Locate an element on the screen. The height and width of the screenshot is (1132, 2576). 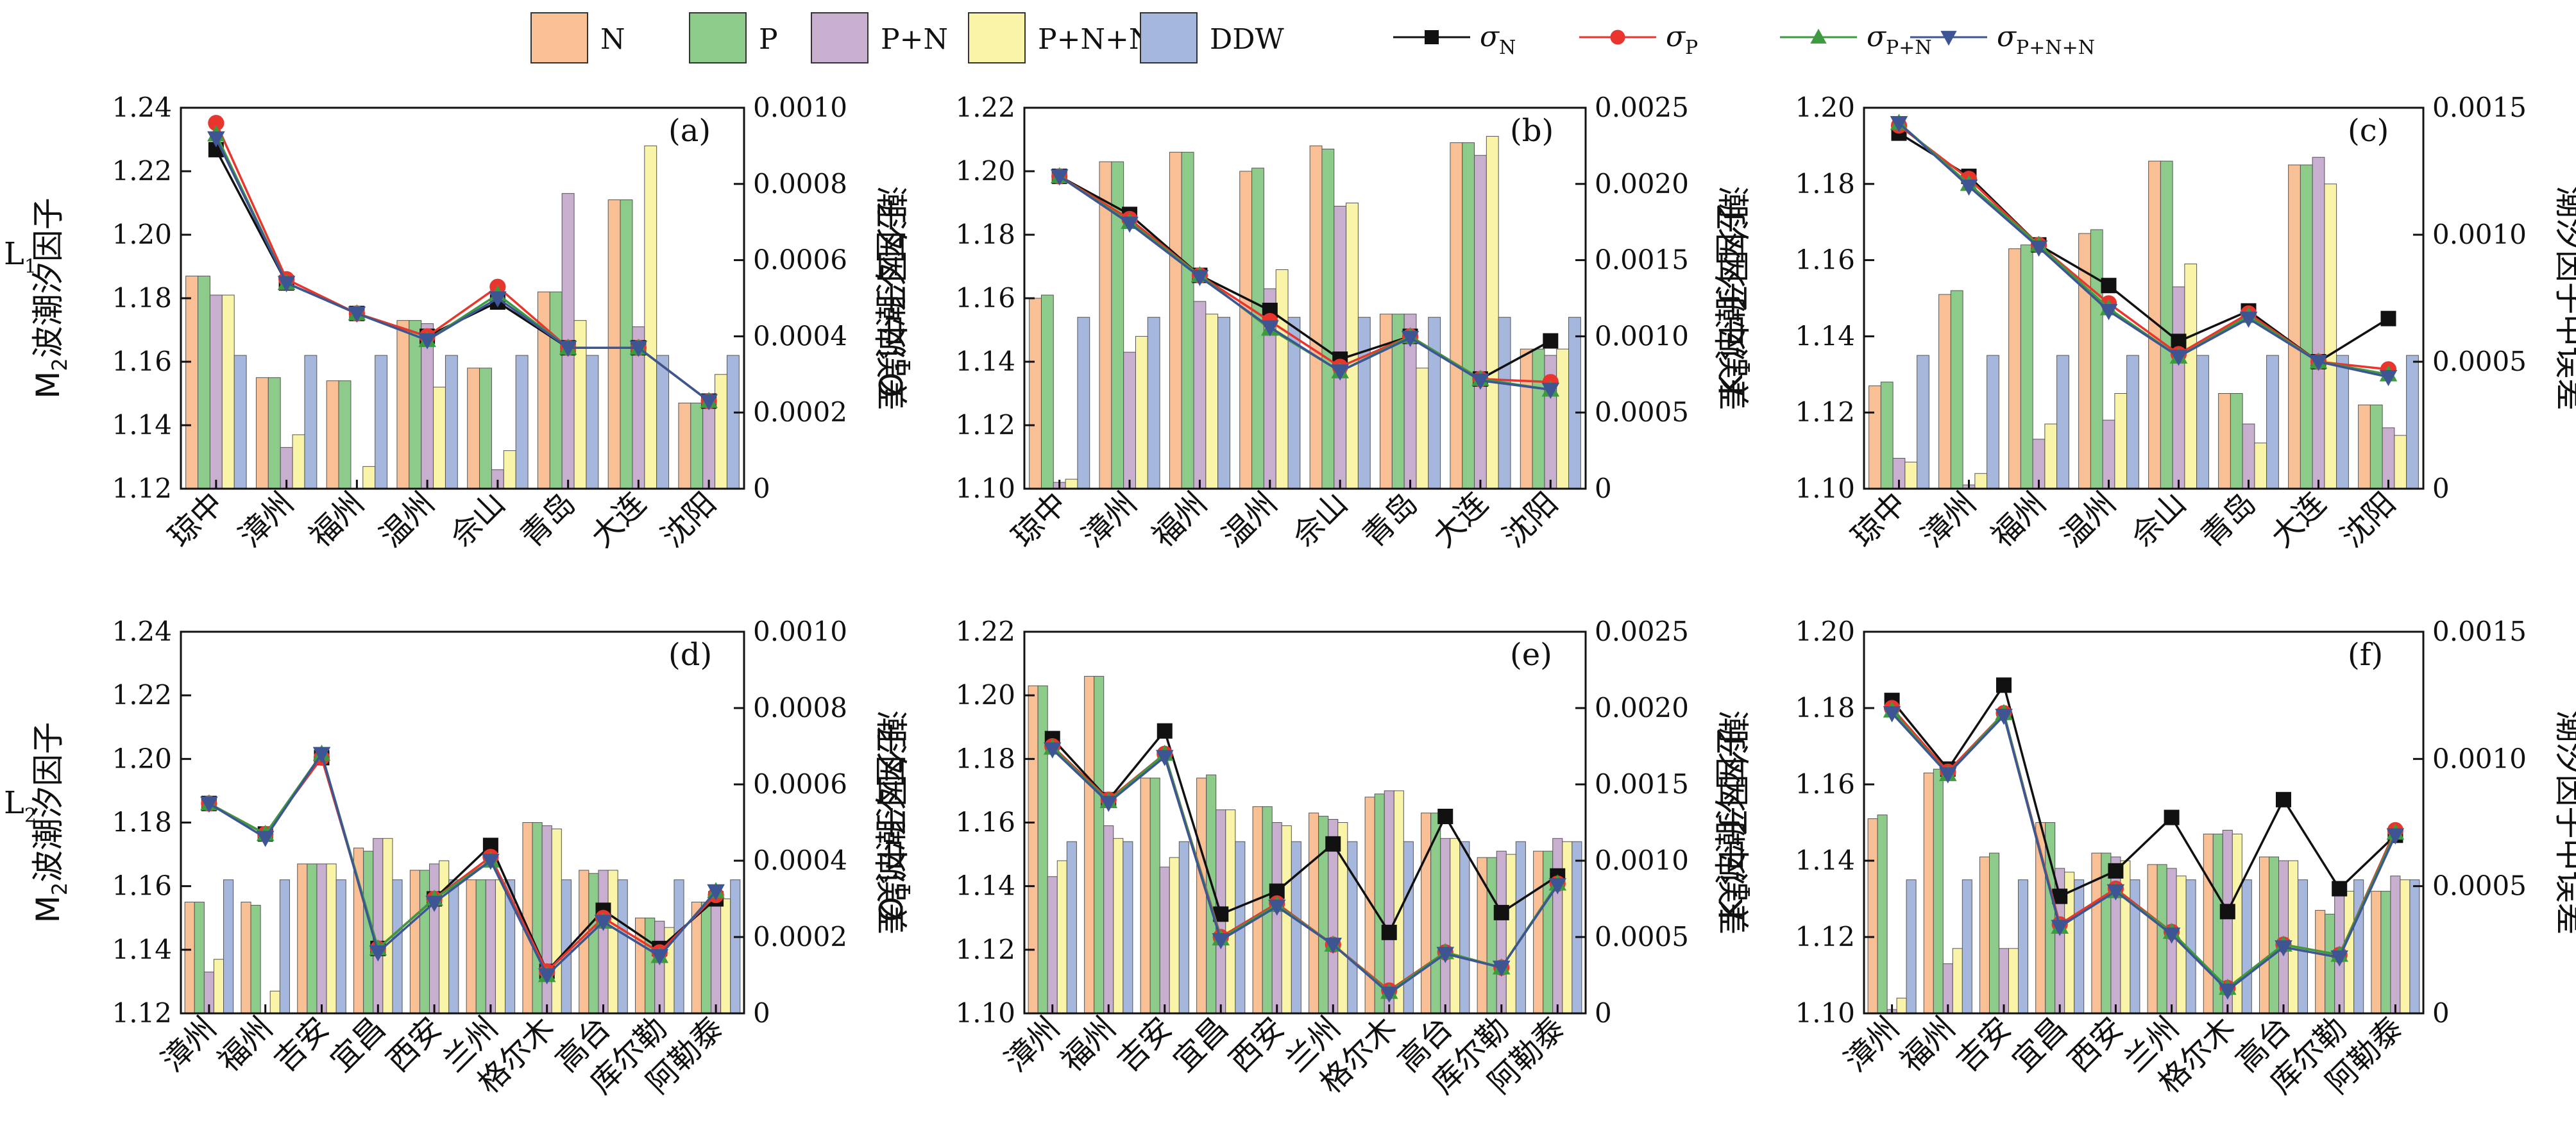
xtick-label: 温州 is located at coordinates (2088, 520).